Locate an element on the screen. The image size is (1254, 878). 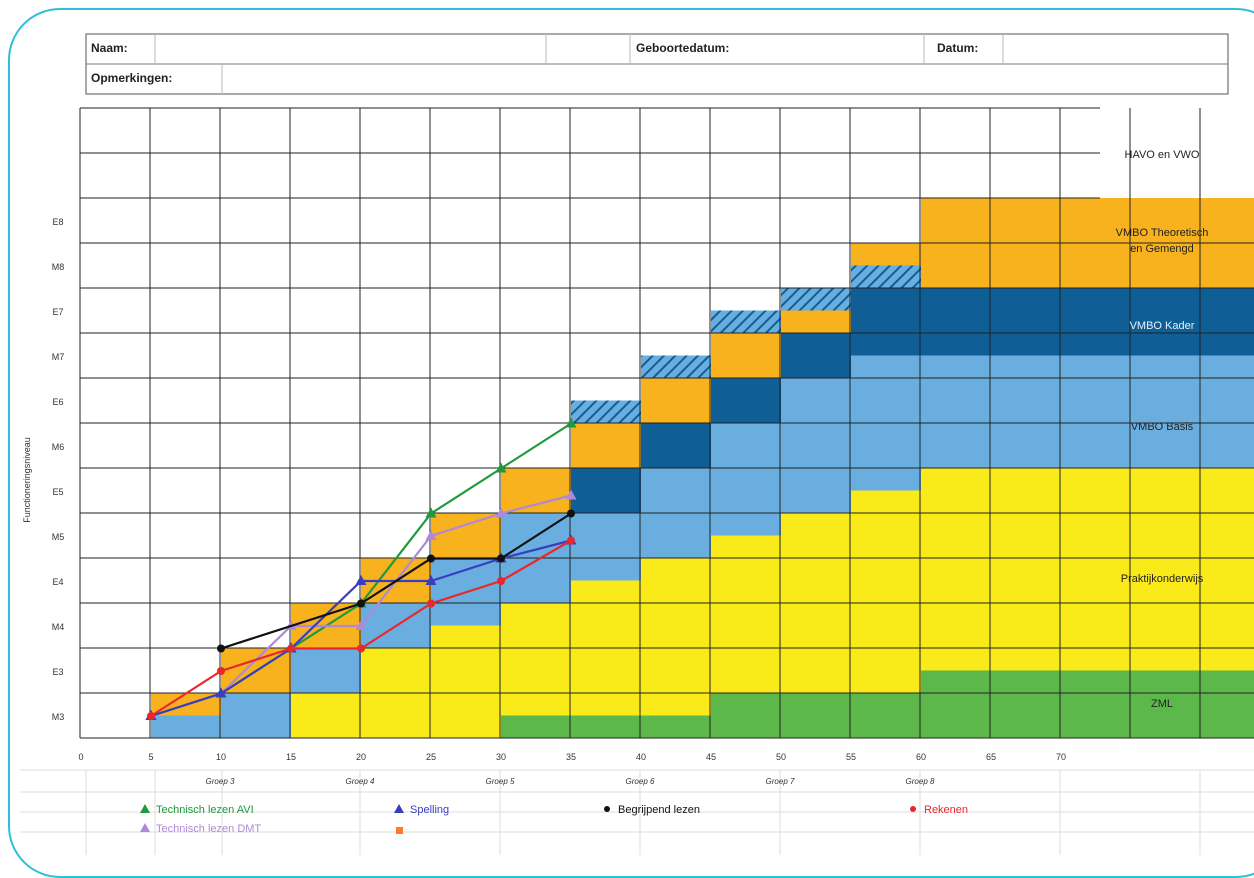
x-tick-label: 50 is located at coordinates (781, 757).